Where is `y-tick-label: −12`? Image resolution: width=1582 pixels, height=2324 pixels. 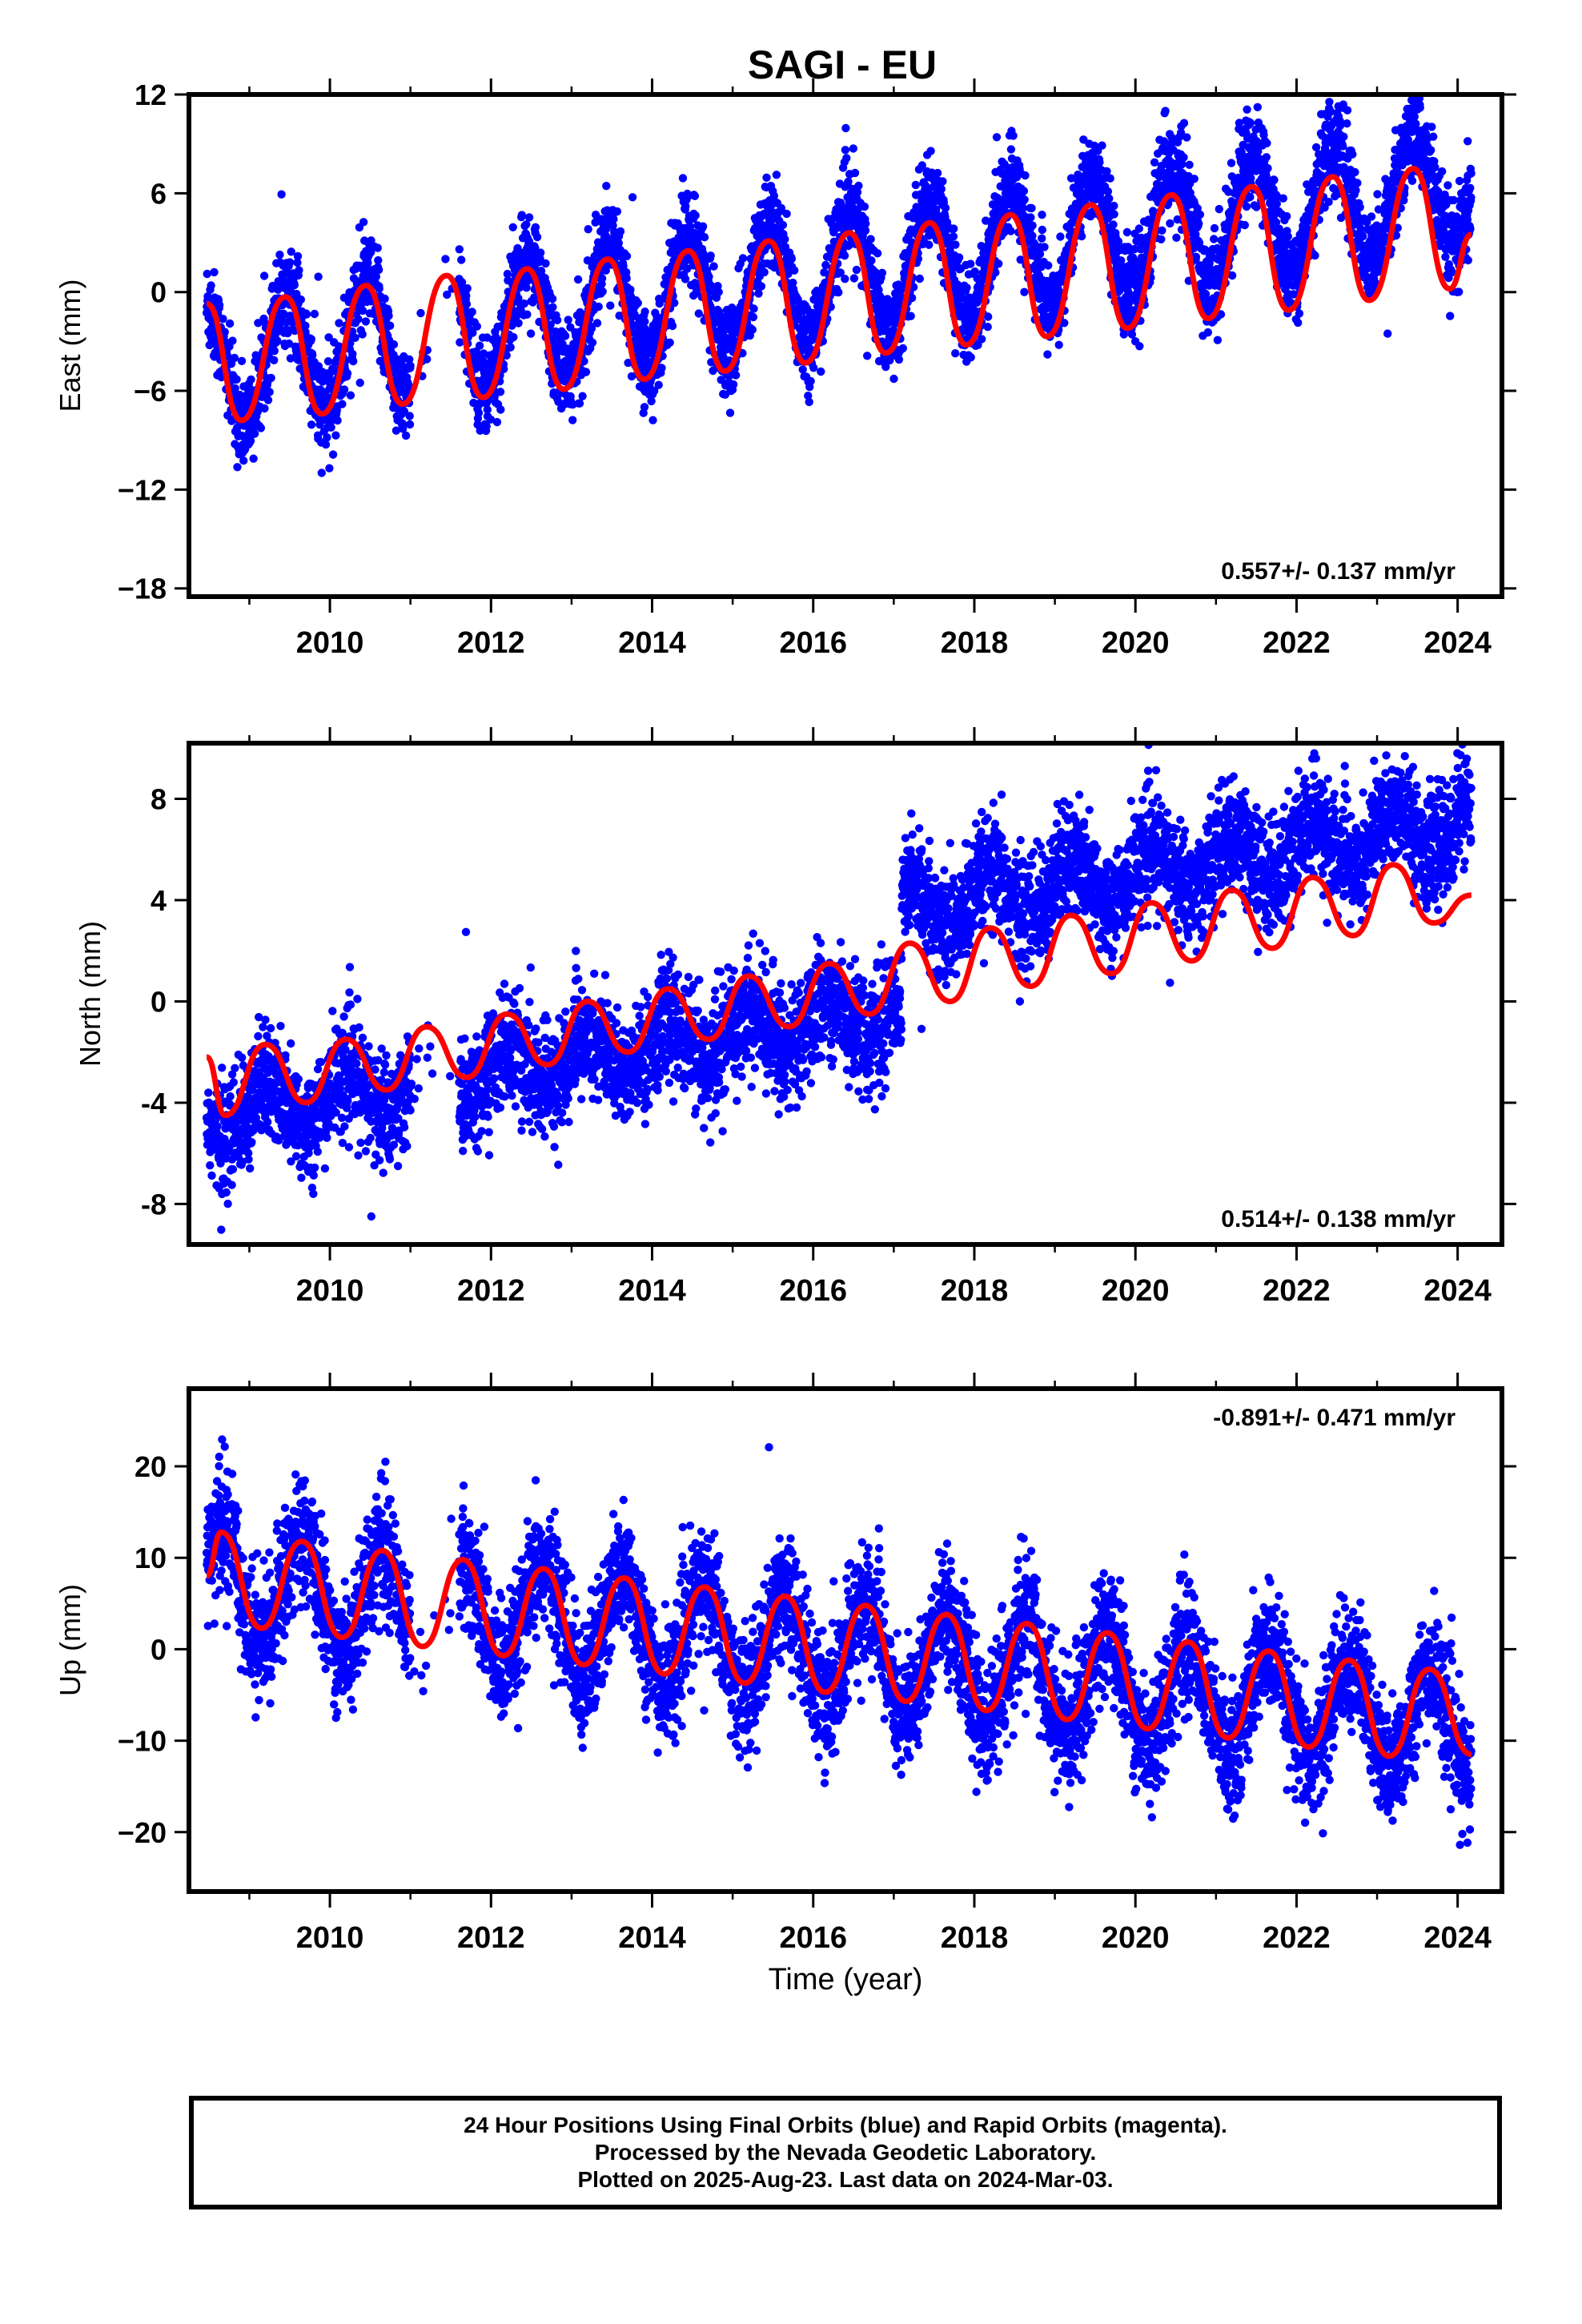
y-tick-label: −12 is located at coordinates (142, 490).